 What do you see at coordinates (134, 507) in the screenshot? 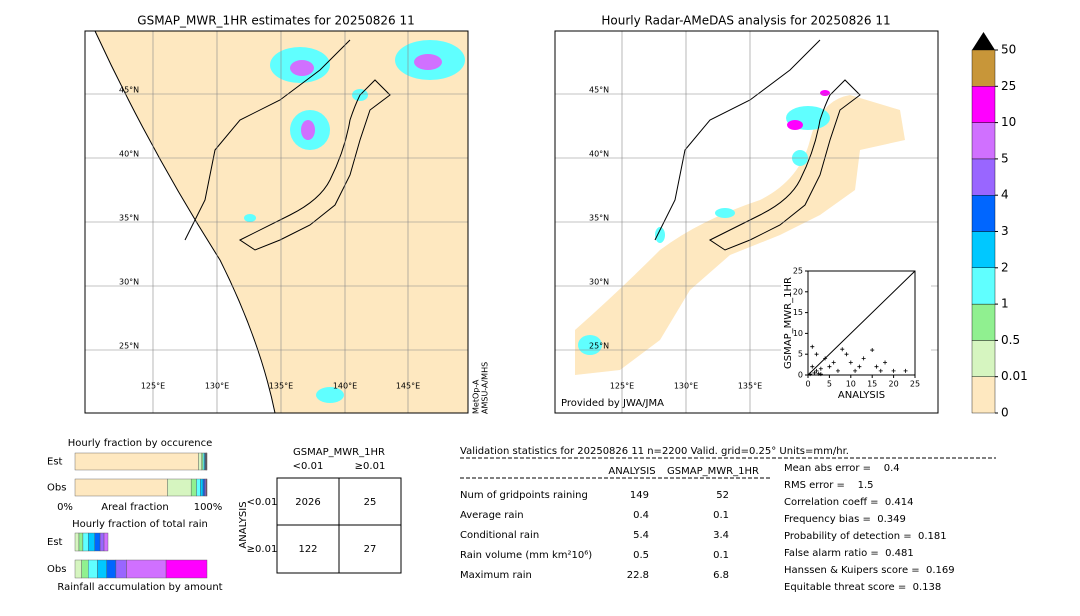
I see `axis-label: Areal fraction` at bounding box center [134, 507].